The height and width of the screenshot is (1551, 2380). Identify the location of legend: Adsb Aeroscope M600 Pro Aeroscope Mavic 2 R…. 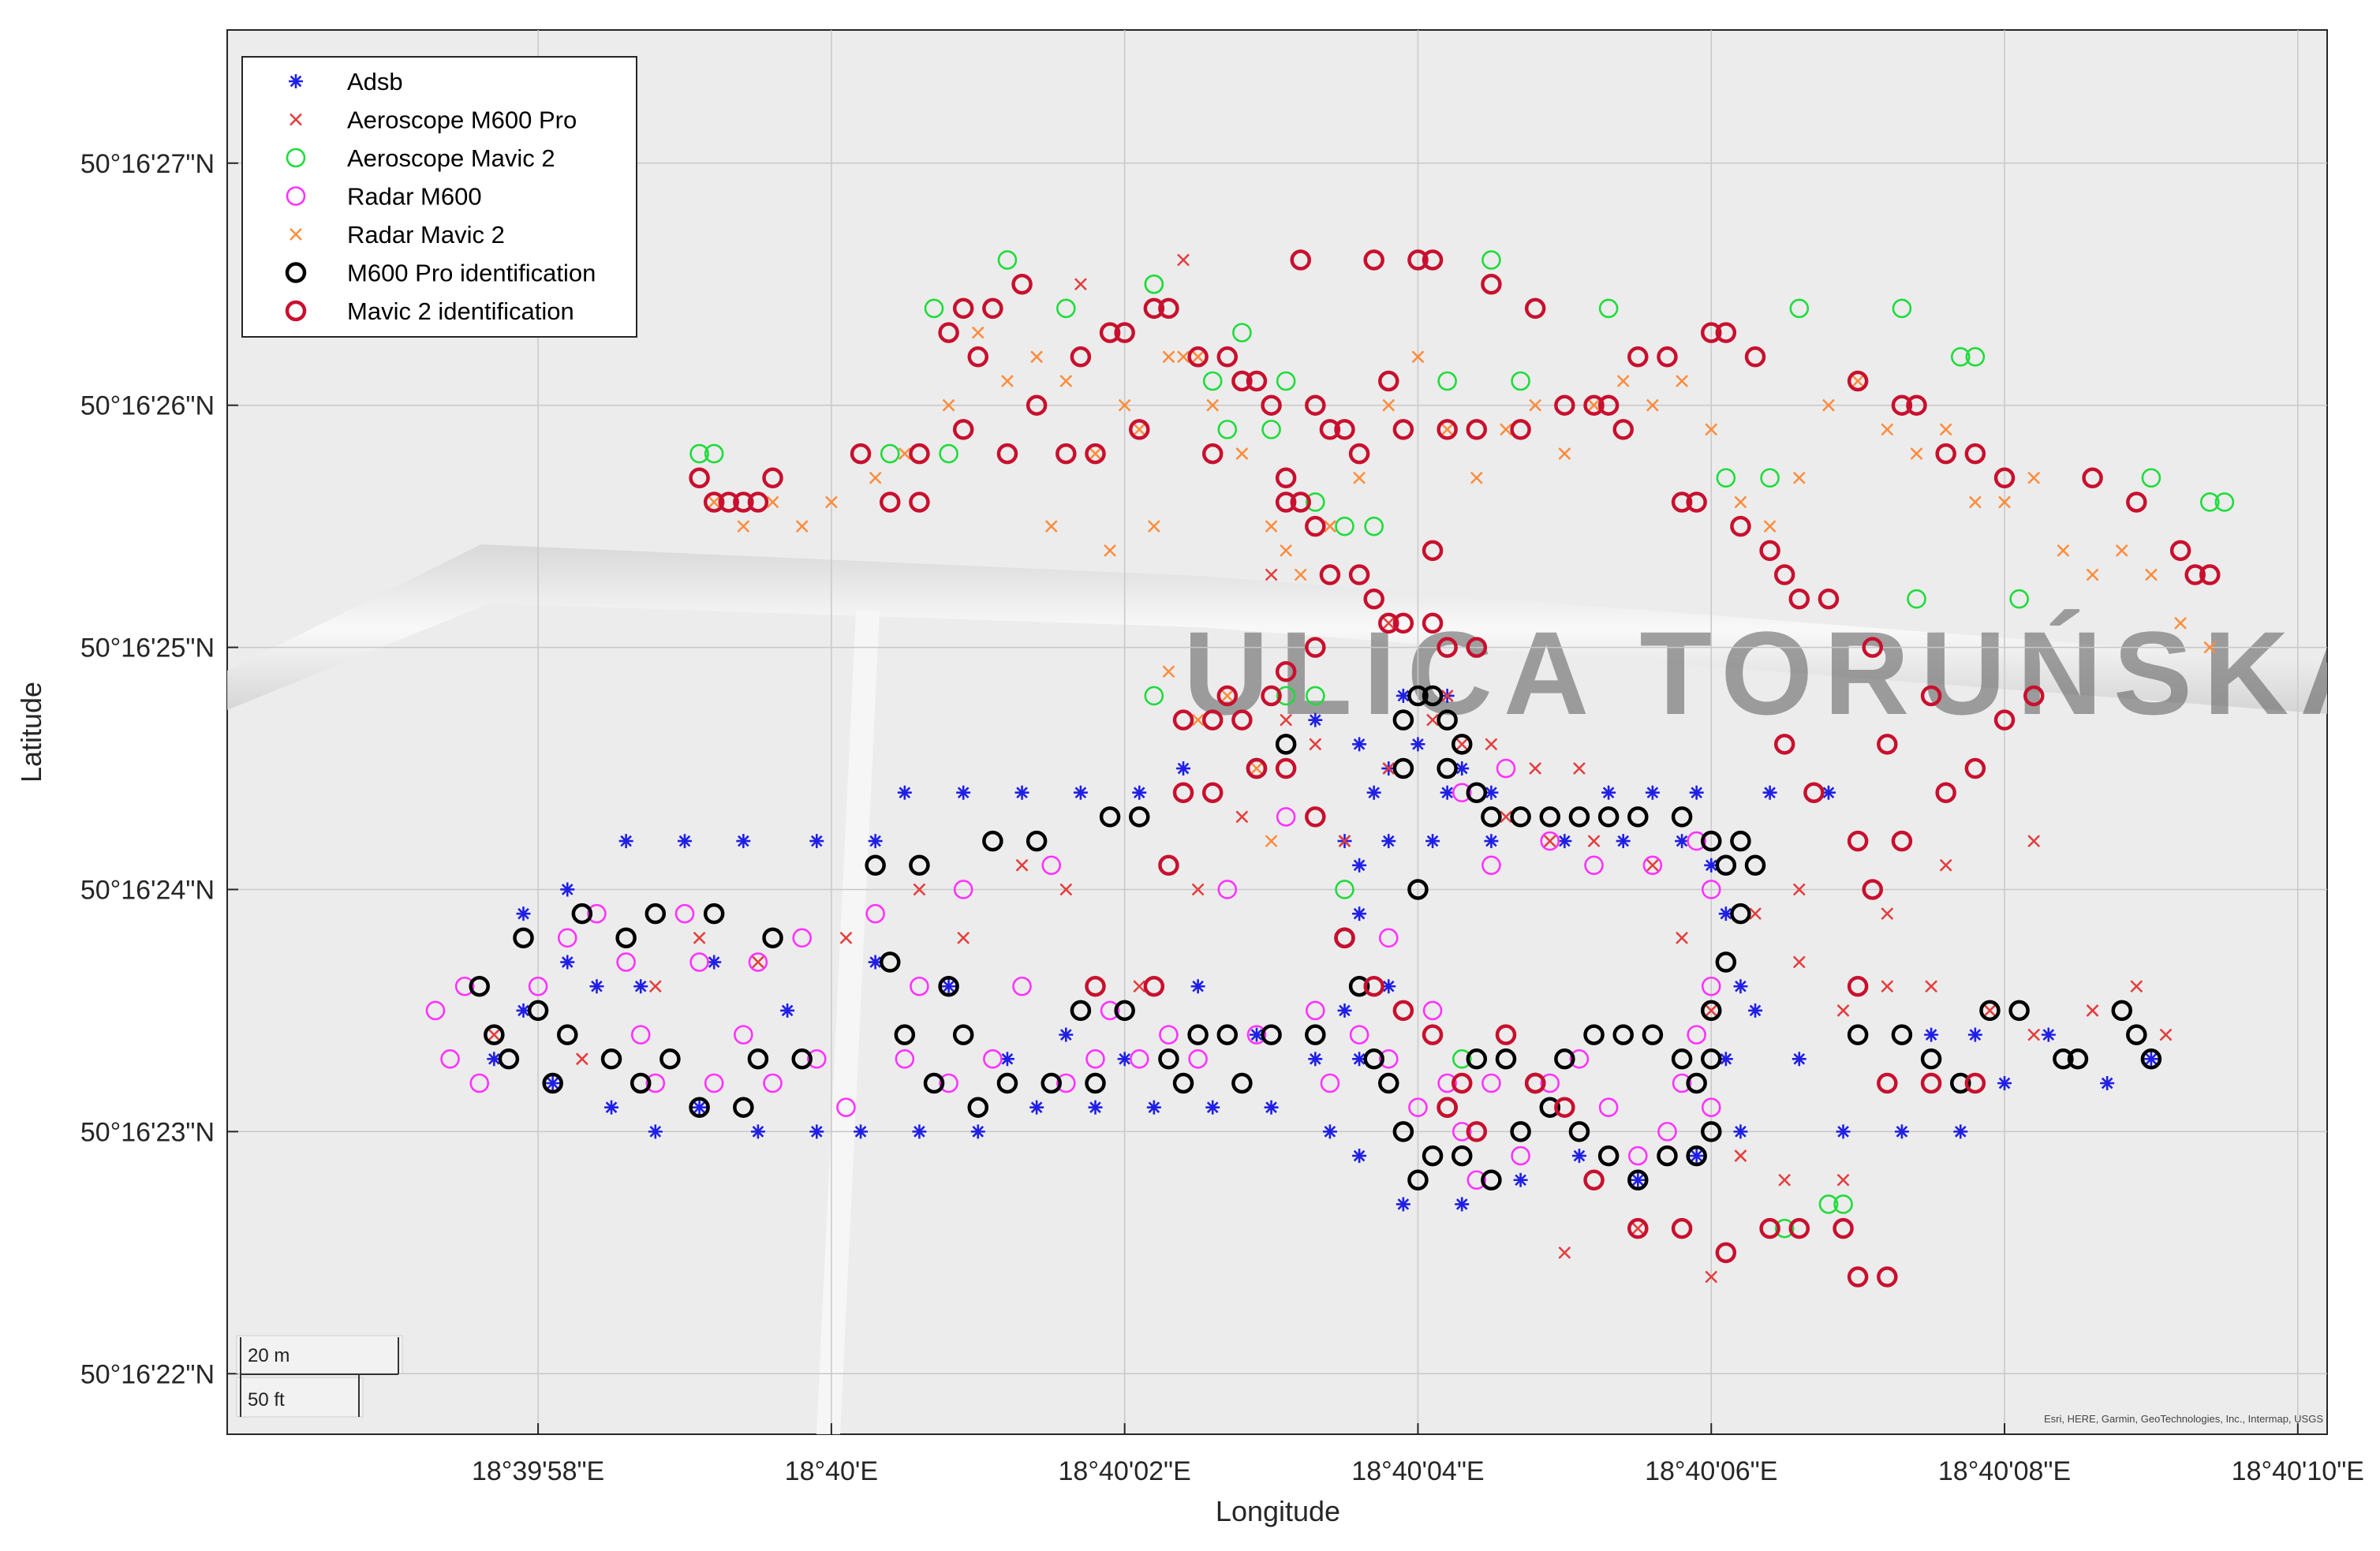
(439, 197).